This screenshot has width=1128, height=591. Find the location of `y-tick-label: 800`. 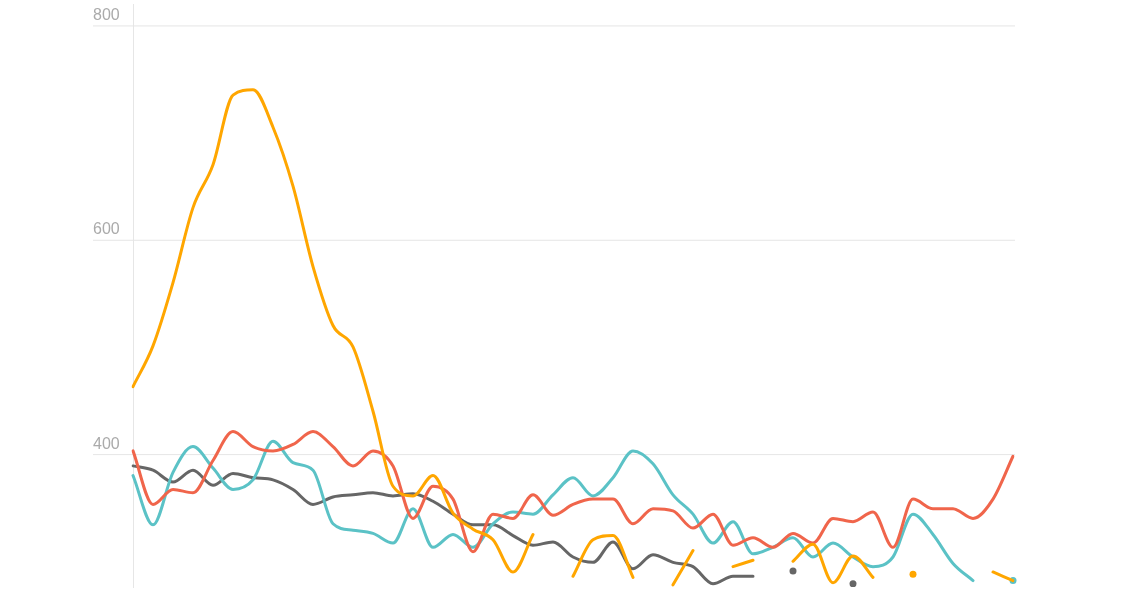

y-tick-label: 800 is located at coordinates (106, 14).